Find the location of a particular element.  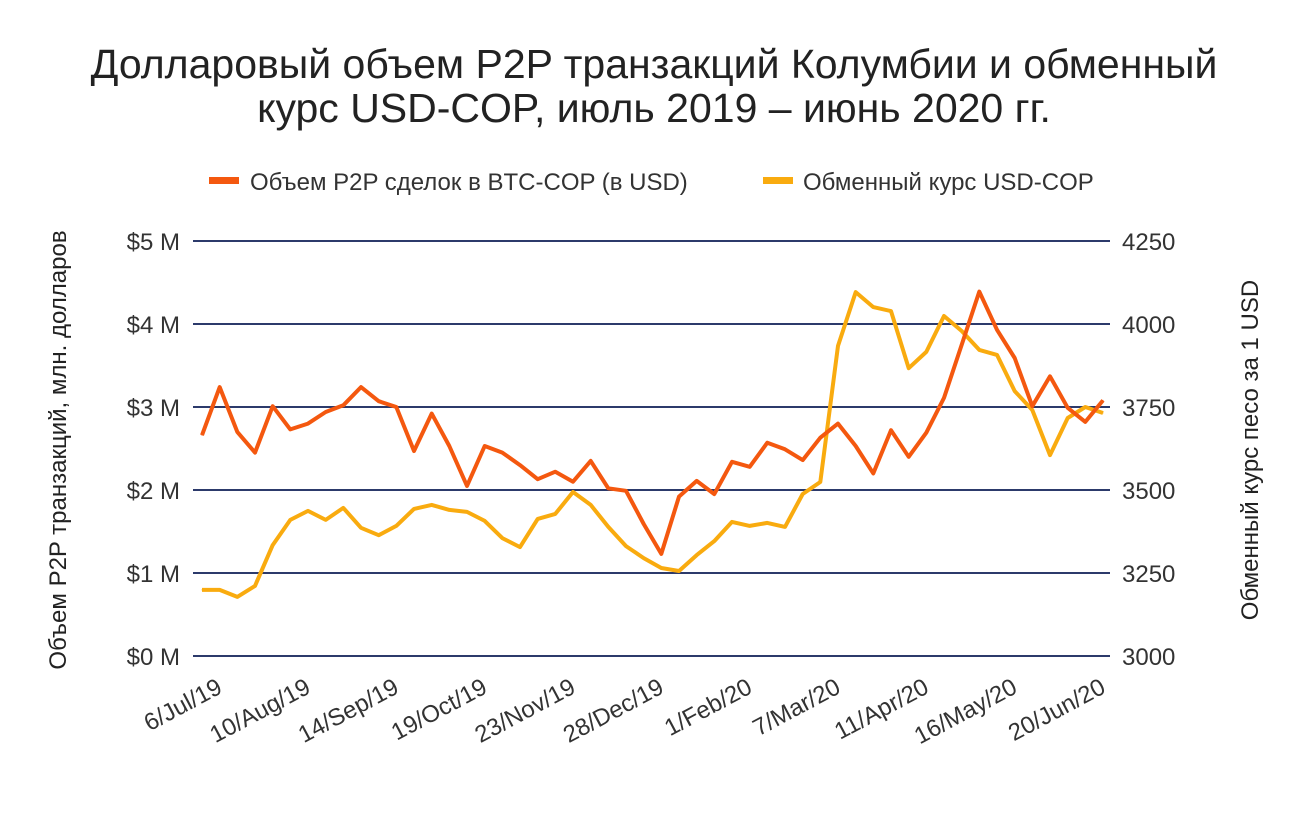

y-axis-right-label: Обменный курс песо за 1 USD is located at coordinates (1250, 450).